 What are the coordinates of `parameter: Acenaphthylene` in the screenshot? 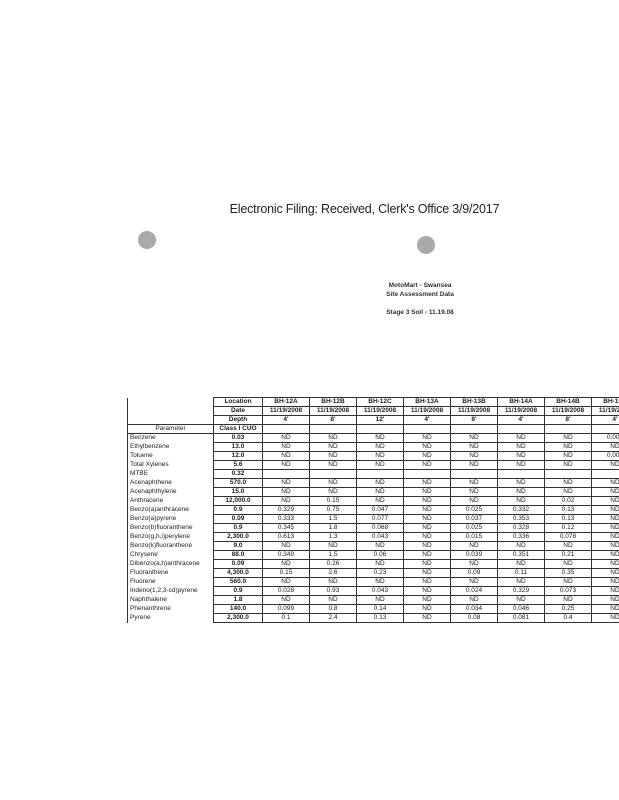 It's located at (170, 492).